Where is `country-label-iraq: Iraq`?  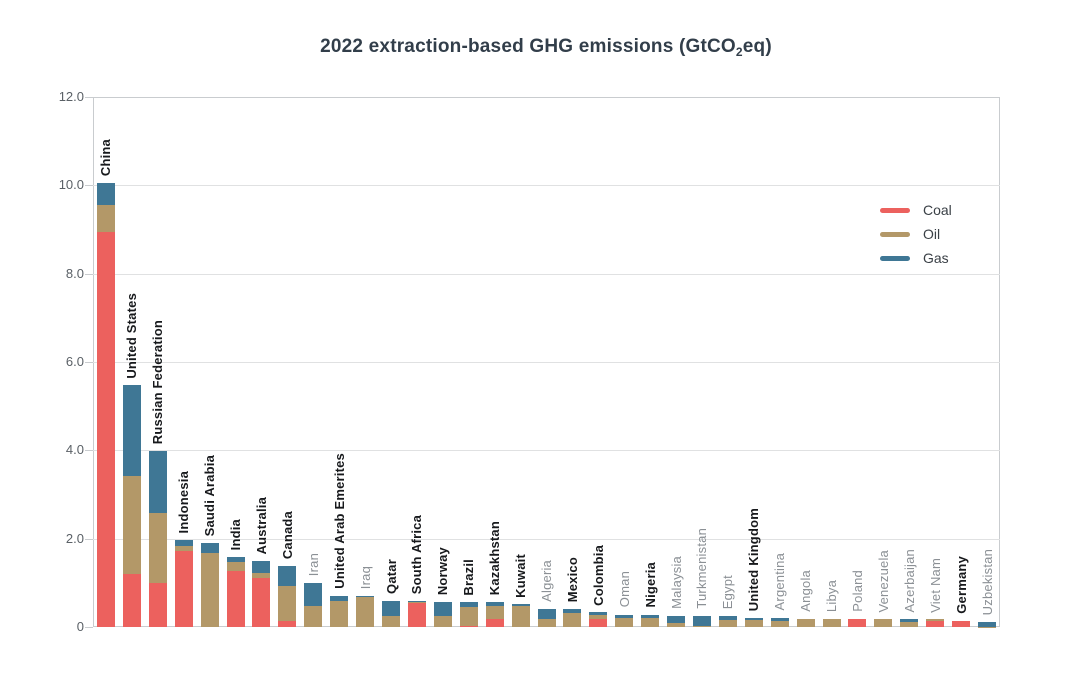
country-label-iraq: Iraq is located at coordinates (365, 577).